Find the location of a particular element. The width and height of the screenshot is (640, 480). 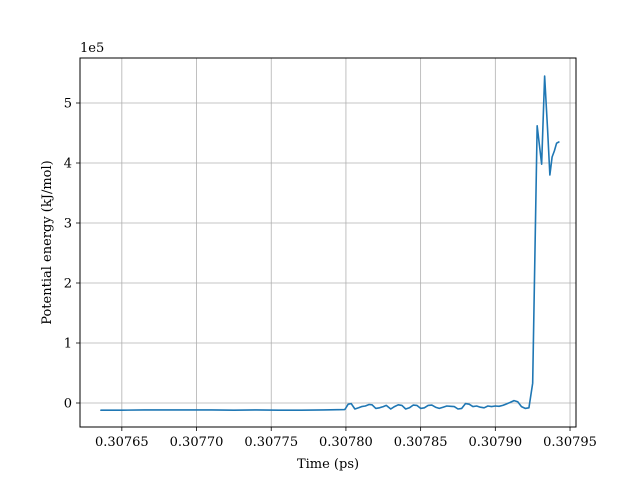

y-tick-label: 0 is located at coordinates (68, 404).